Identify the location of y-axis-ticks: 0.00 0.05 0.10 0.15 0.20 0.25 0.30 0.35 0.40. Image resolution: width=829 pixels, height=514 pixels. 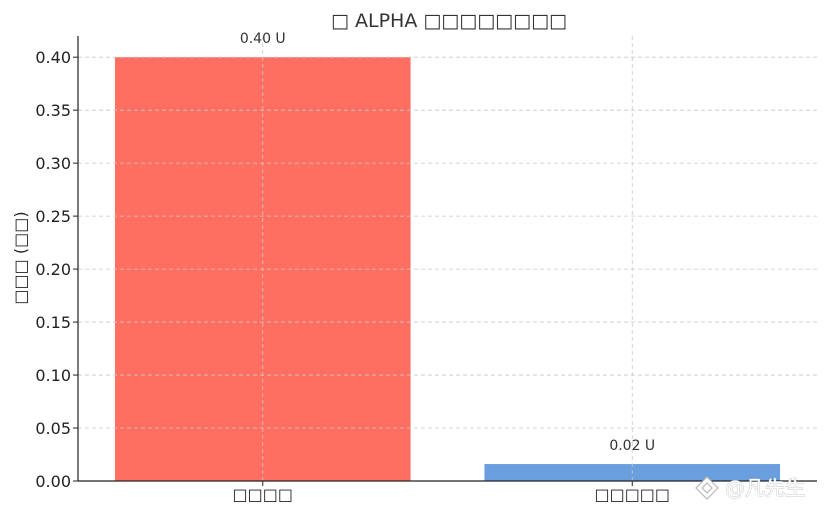
(56, 269).